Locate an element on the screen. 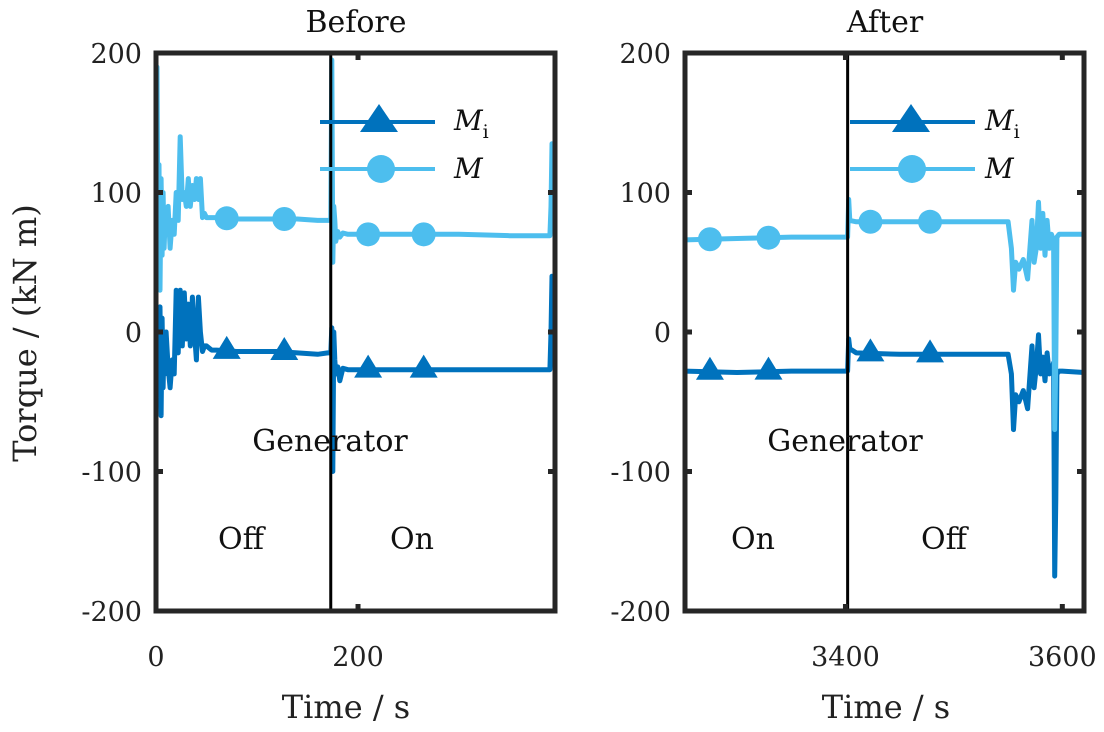 Image resolution: width=1104 pixels, height=732 pixels. panel-title: After is located at coordinates (885, 22).